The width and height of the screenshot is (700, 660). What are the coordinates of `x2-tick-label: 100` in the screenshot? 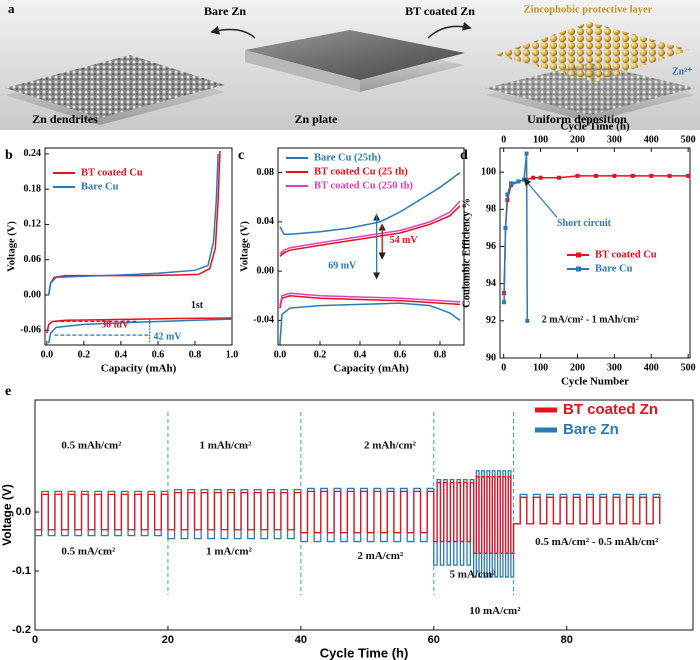 It's located at (540, 139).